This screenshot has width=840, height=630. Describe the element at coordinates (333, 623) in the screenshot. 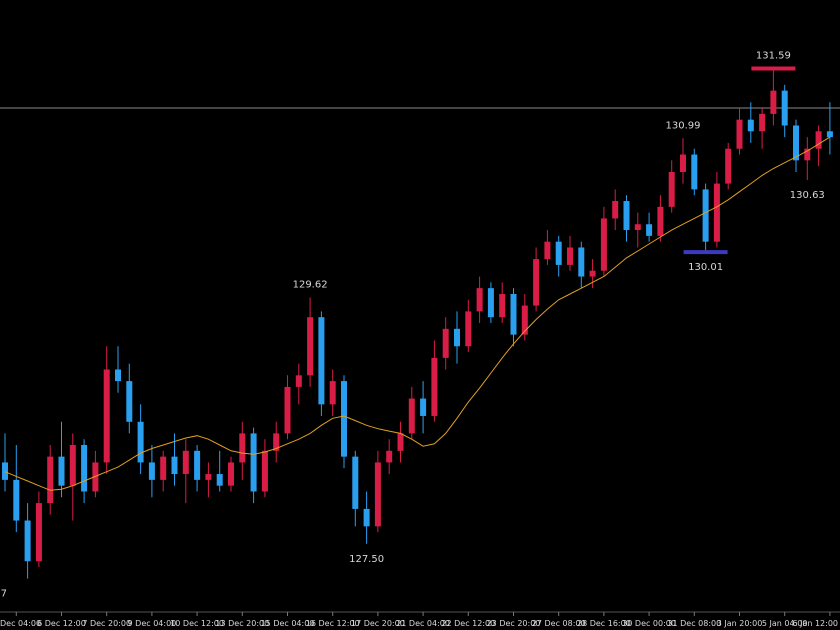

I see `x-tick-label: 16 Dec 12:00` at that location.